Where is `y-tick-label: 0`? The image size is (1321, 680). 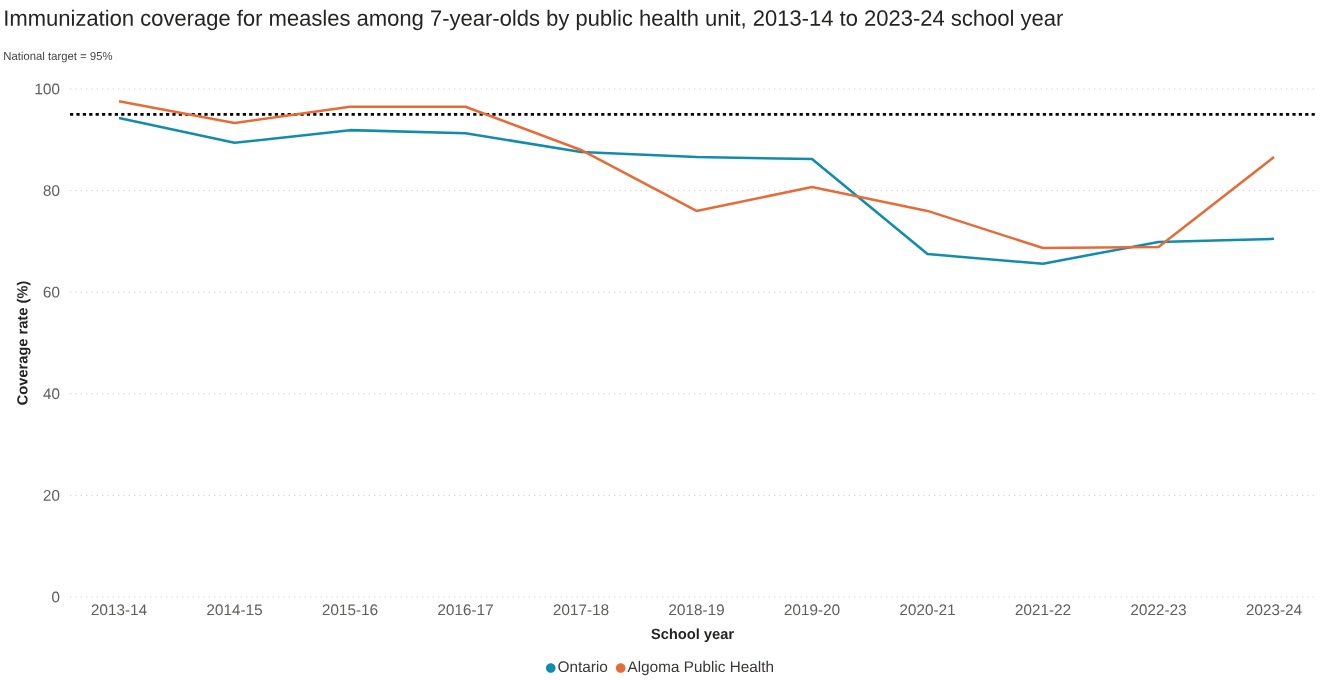 y-tick-label: 0 is located at coordinates (56, 597).